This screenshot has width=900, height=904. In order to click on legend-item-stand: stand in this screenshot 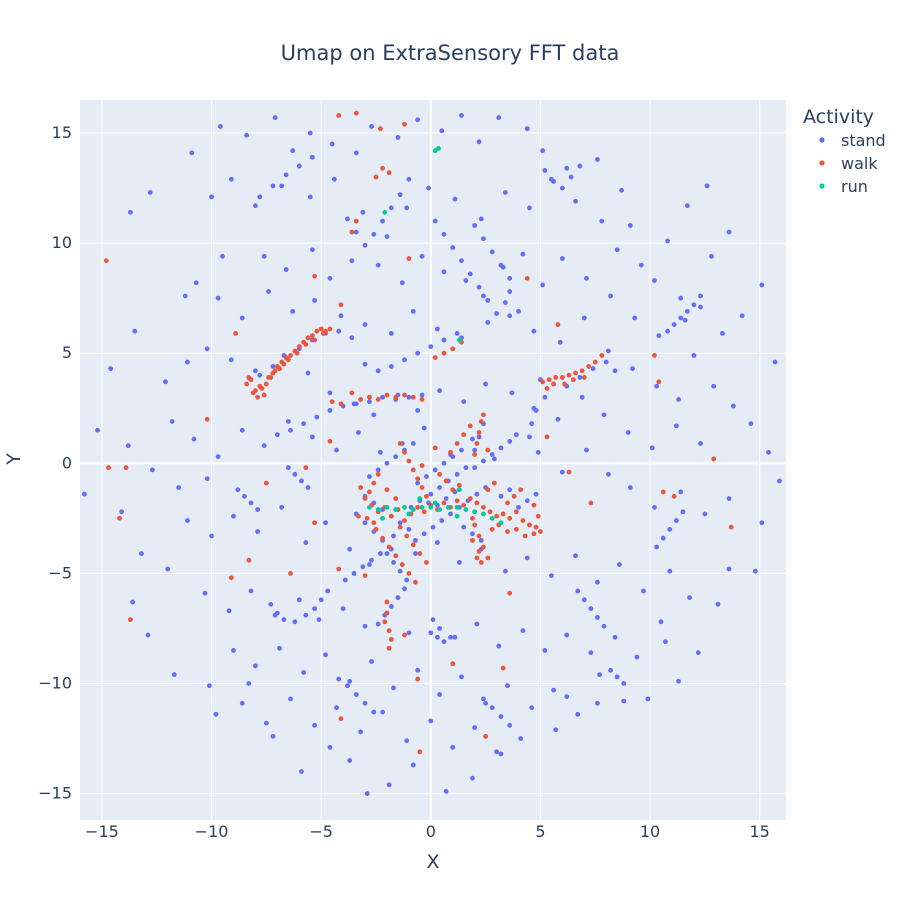, I will do `click(852, 140)`.